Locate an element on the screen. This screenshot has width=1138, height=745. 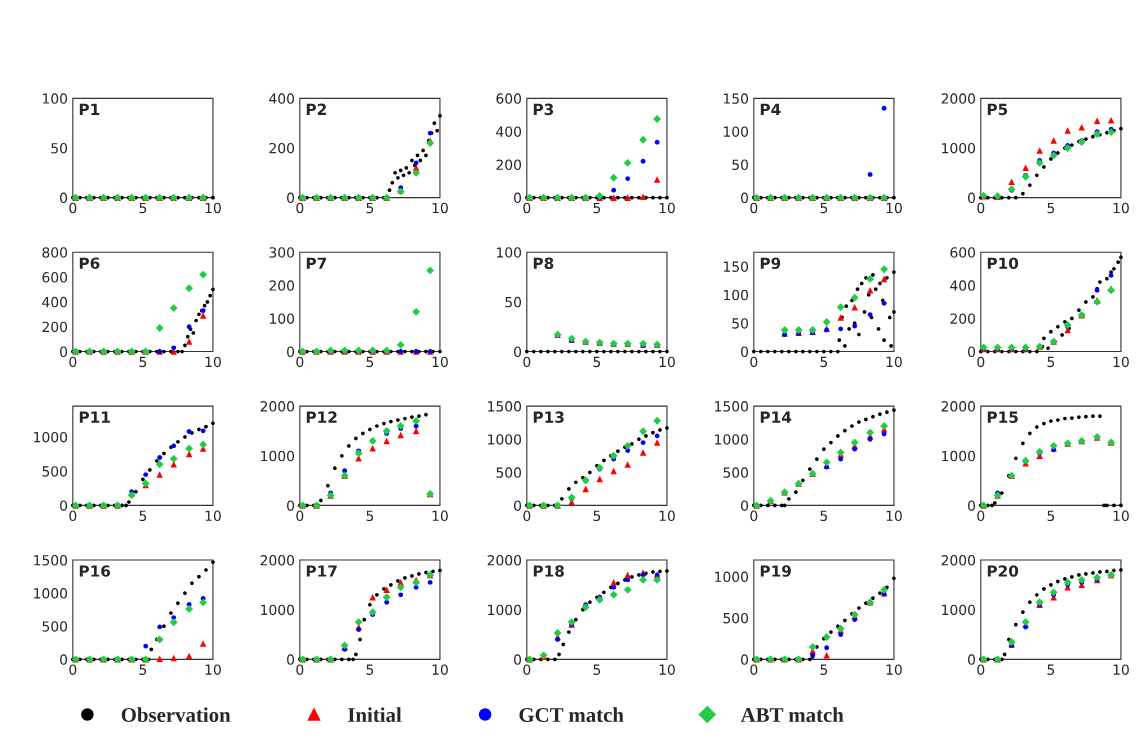
chart-title: P20 is located at coordinates (1003, 571).